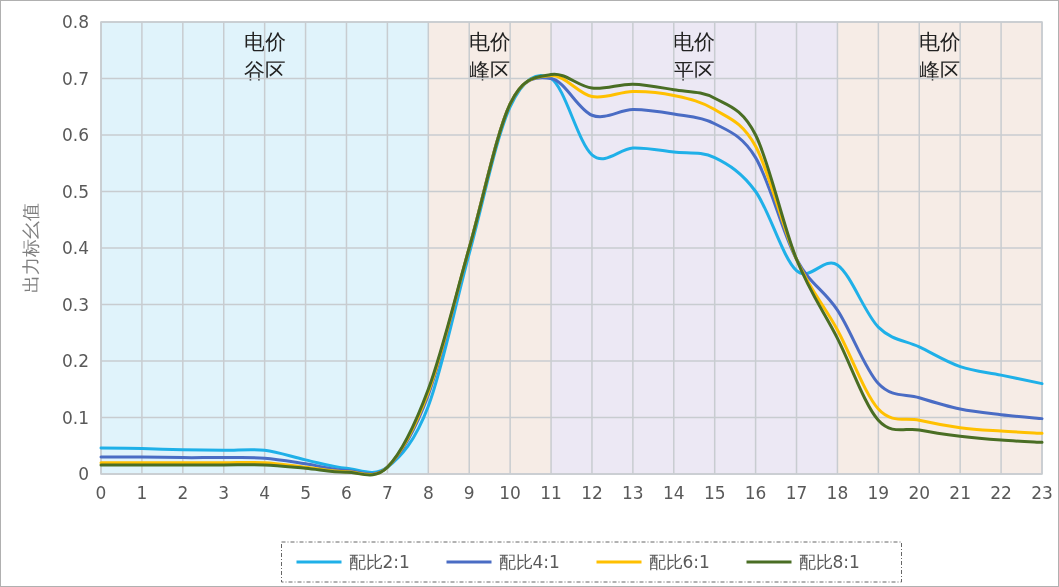 The height and width of the screenshot is (587, 1059). I want to click on x-tick-label: 21, so click(960, 493).